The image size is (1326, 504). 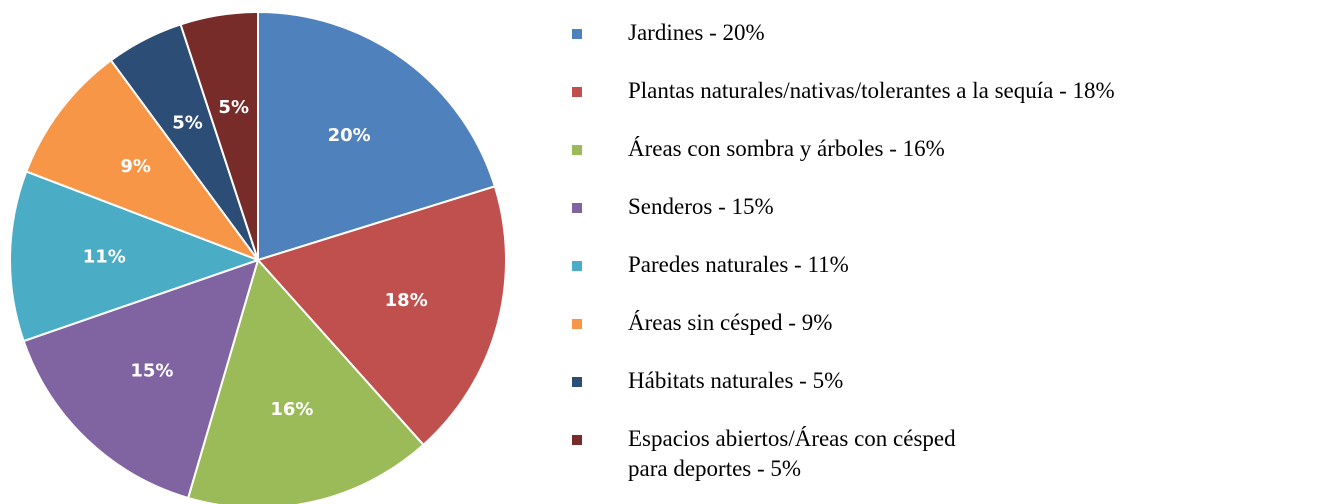 What do you see at coordinates (843, 279) in the screenshot?
I see `legend-item: Paredes naturales - 11%` at bounding box center [843, 279].